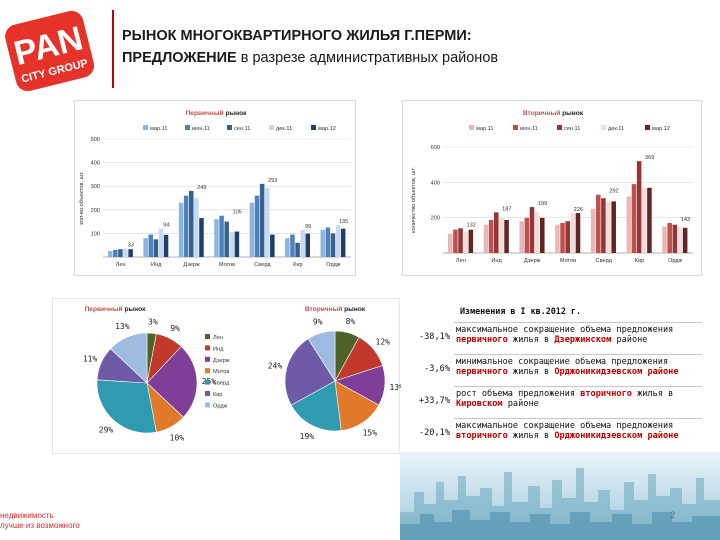  Describe the element at coordinates (327, 129) in the screenshot. I see `legend-label: мар.12` at that location.